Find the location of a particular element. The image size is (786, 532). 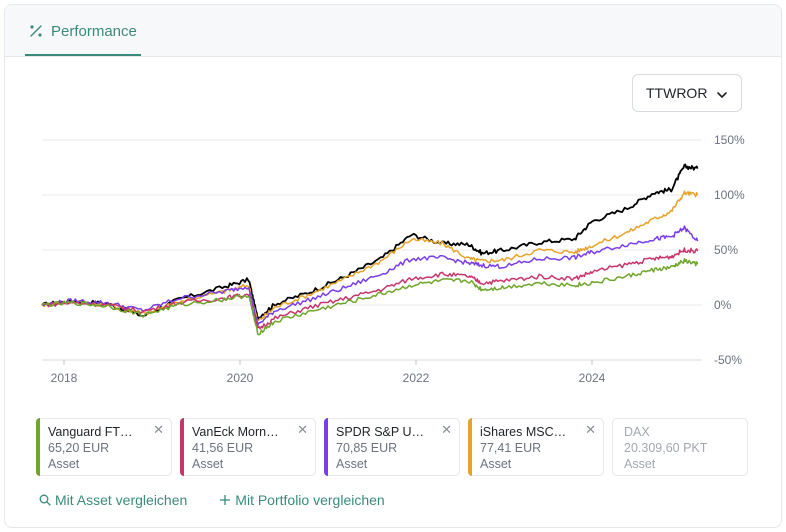

legend-price: 41,56 EUR is located at coordinates (223, 448).